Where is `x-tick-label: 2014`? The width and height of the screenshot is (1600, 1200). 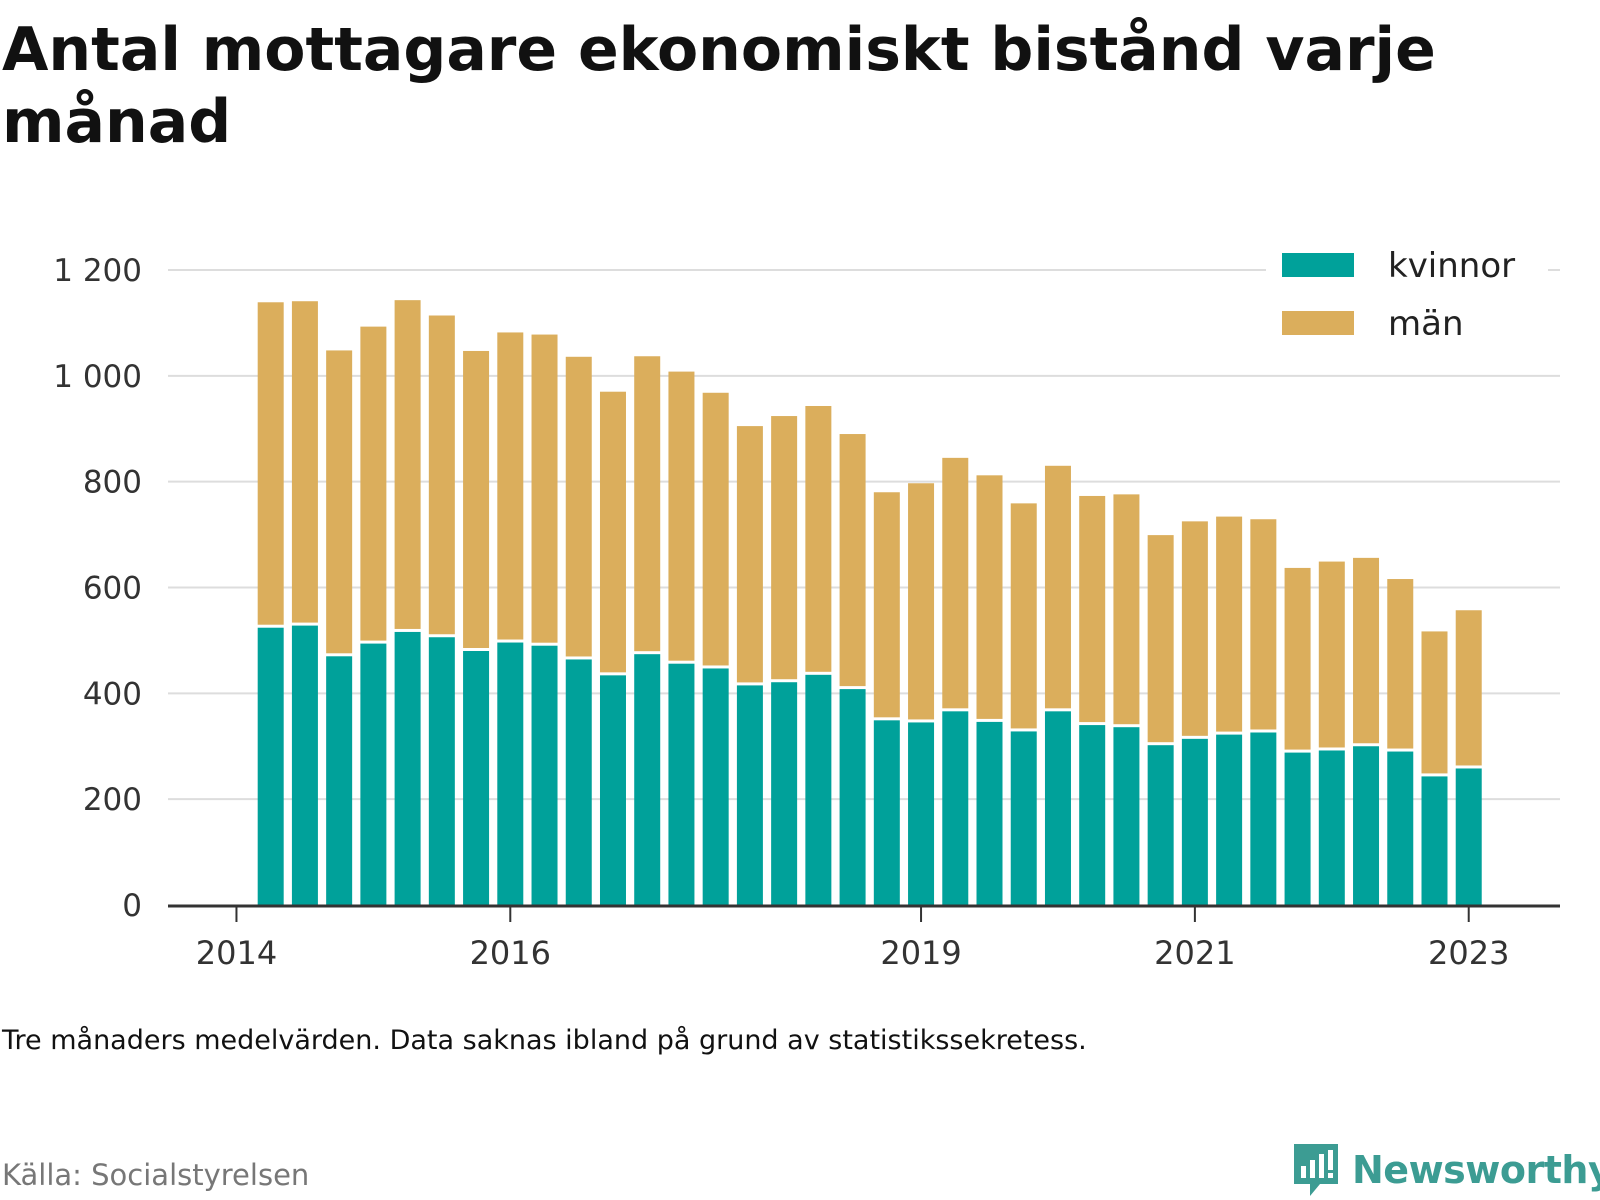 x-tick-label: 2014 is located at coordinates (236, 953).